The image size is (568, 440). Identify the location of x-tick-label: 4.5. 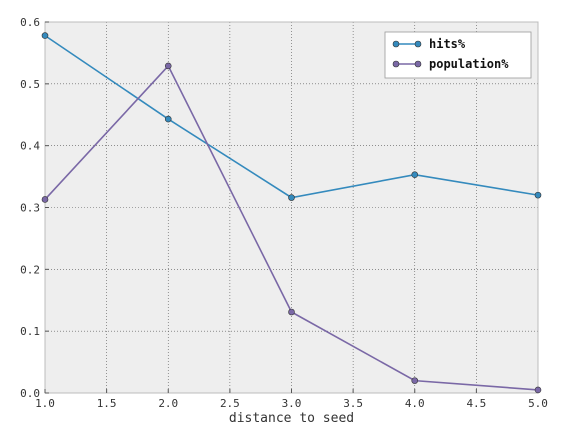
(476, 403).